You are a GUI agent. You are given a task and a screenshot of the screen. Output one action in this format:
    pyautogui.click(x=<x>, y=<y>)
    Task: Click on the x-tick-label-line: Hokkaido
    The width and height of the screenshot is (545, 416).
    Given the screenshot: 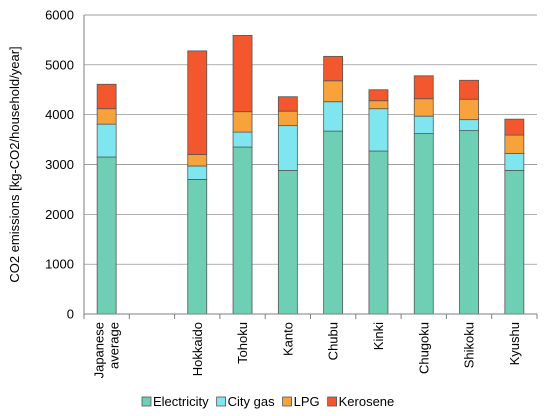 What is the action you would take?
    pyautogui.click(x=197, y=349)
    